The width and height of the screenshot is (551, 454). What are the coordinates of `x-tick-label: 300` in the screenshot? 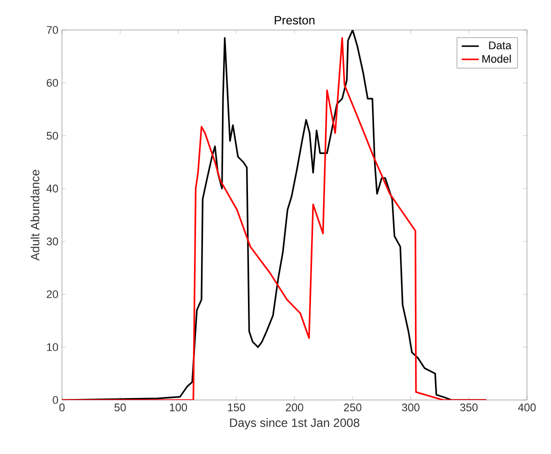 It's located at (411, 408).